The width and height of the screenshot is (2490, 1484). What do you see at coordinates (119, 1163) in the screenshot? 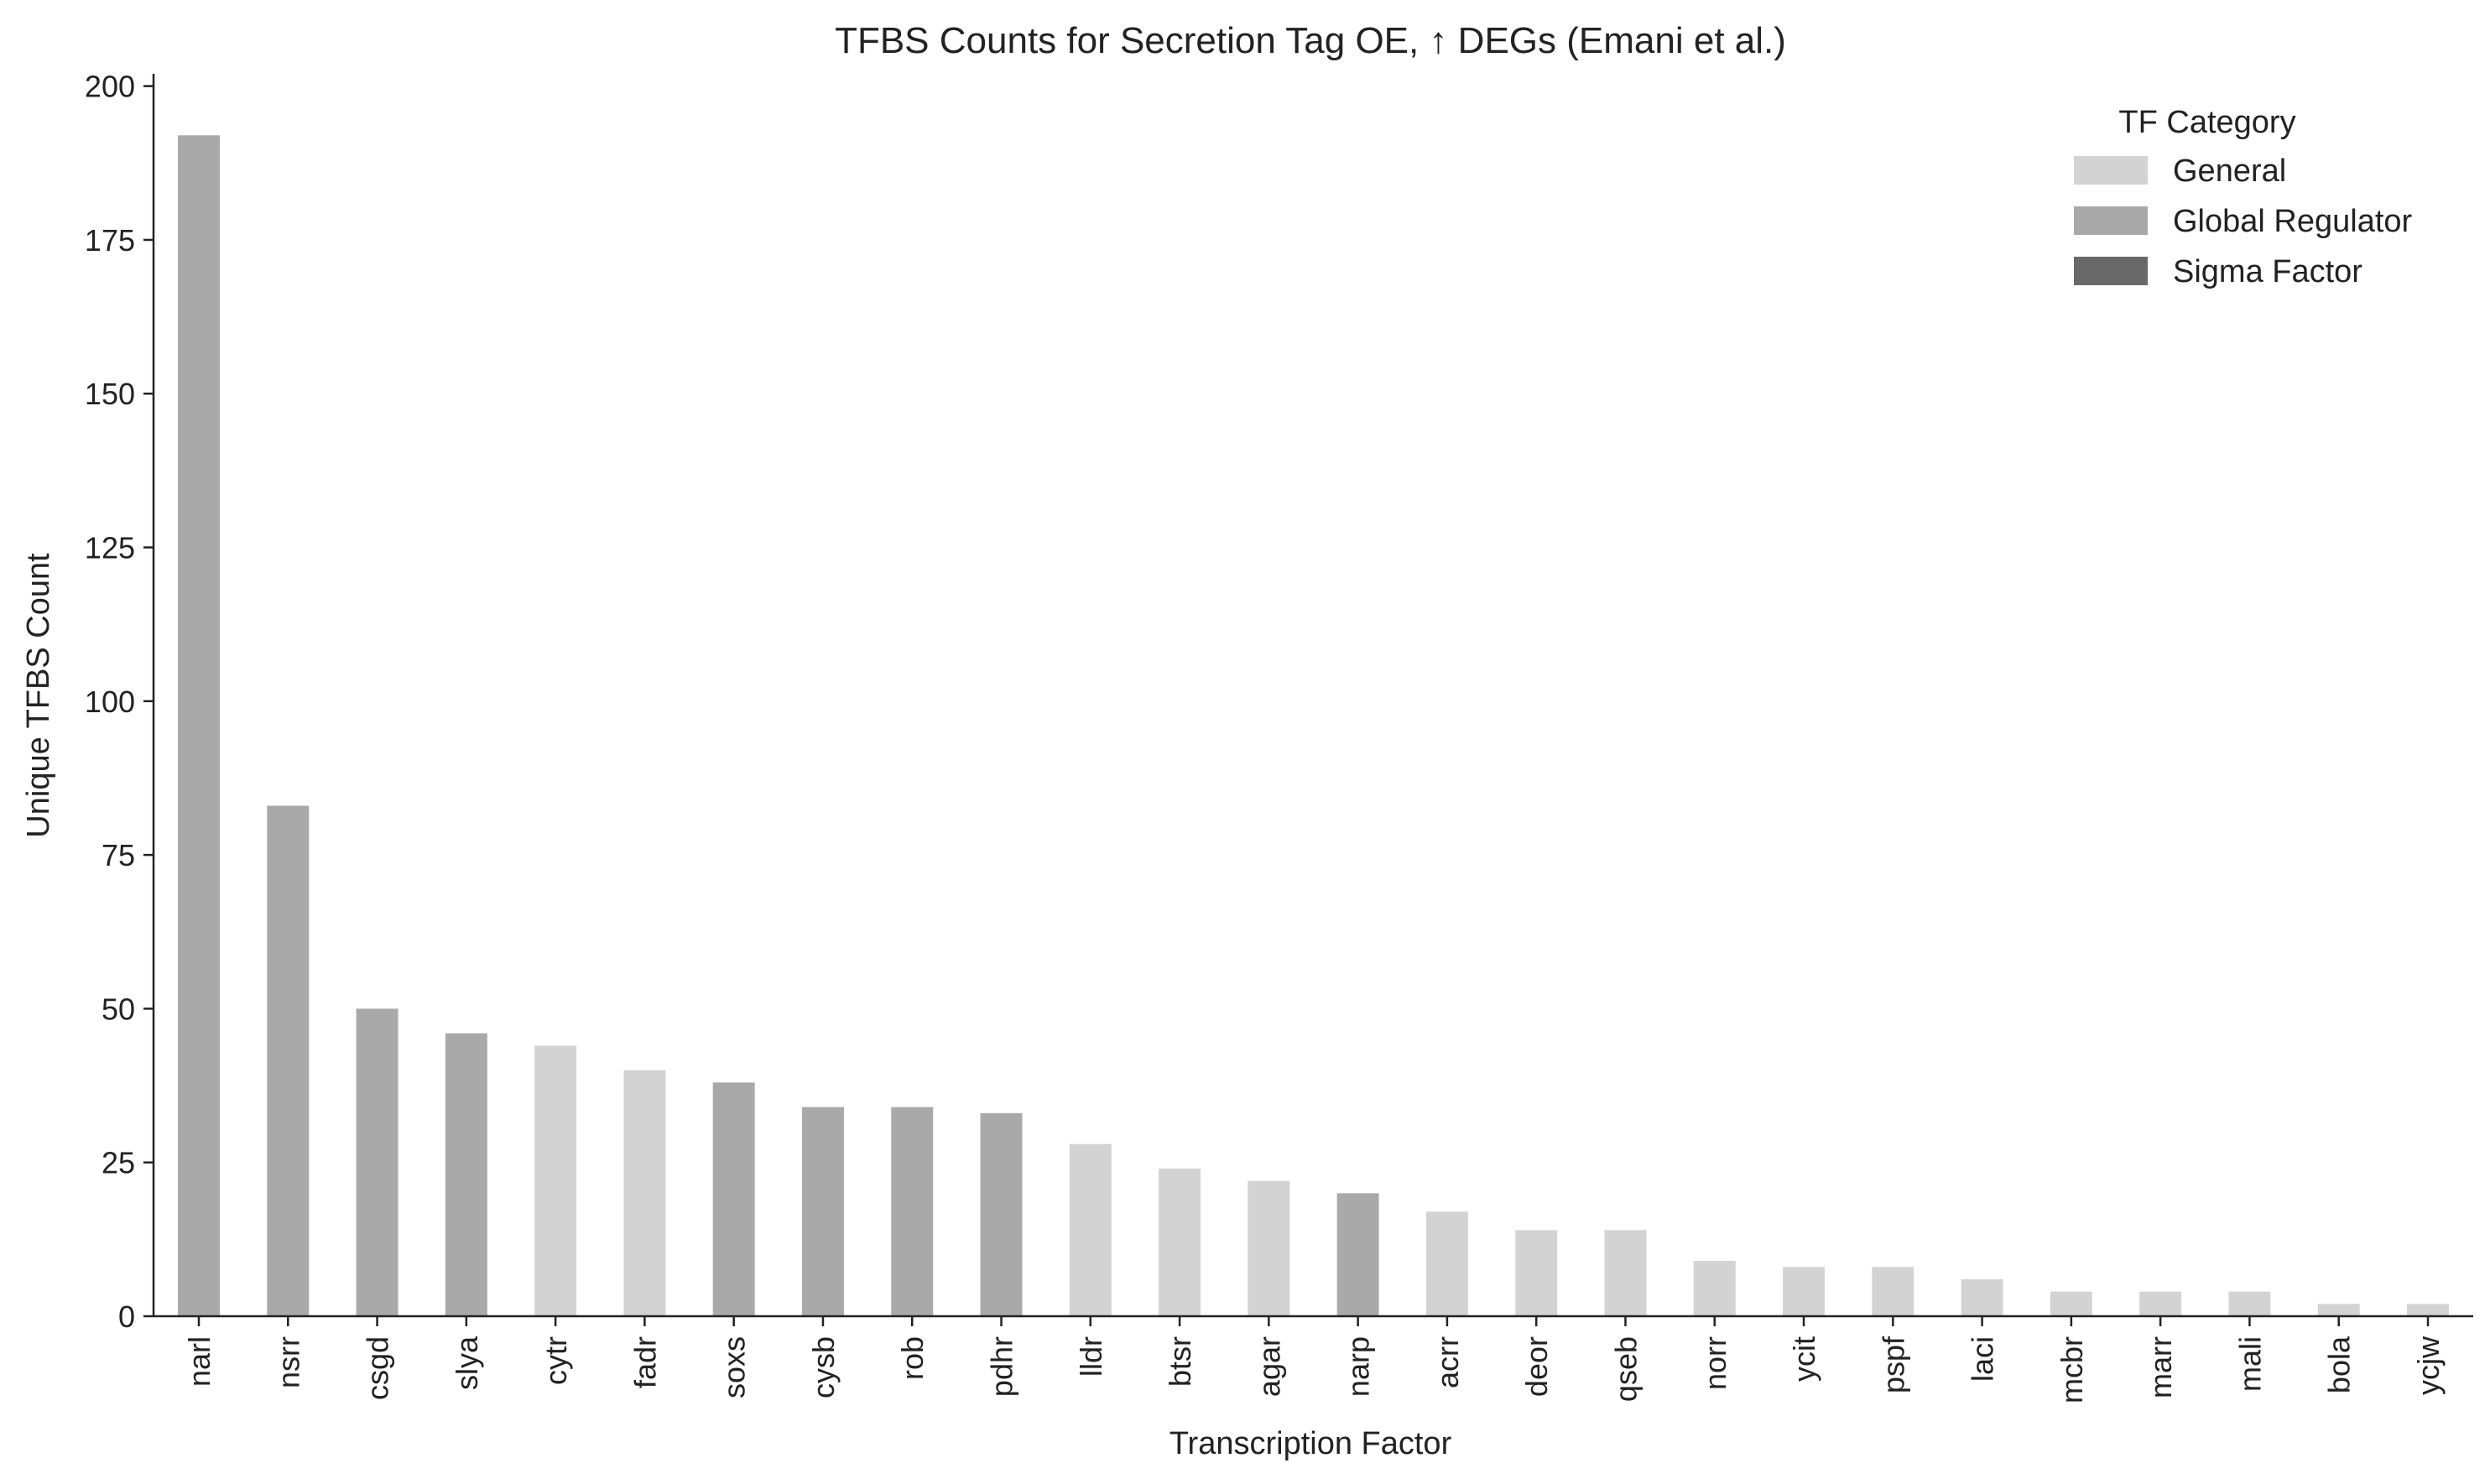
I see `y-tick-label: 25` at bounding box center [119, 1163].